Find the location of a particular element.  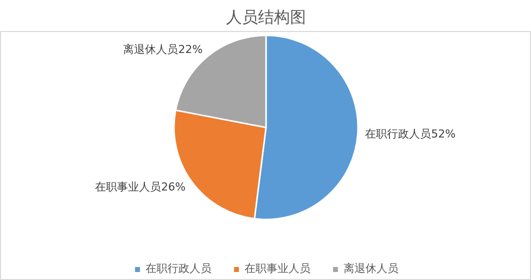

data-label: 在职行政人员52% is located at coordinates (410, 133).